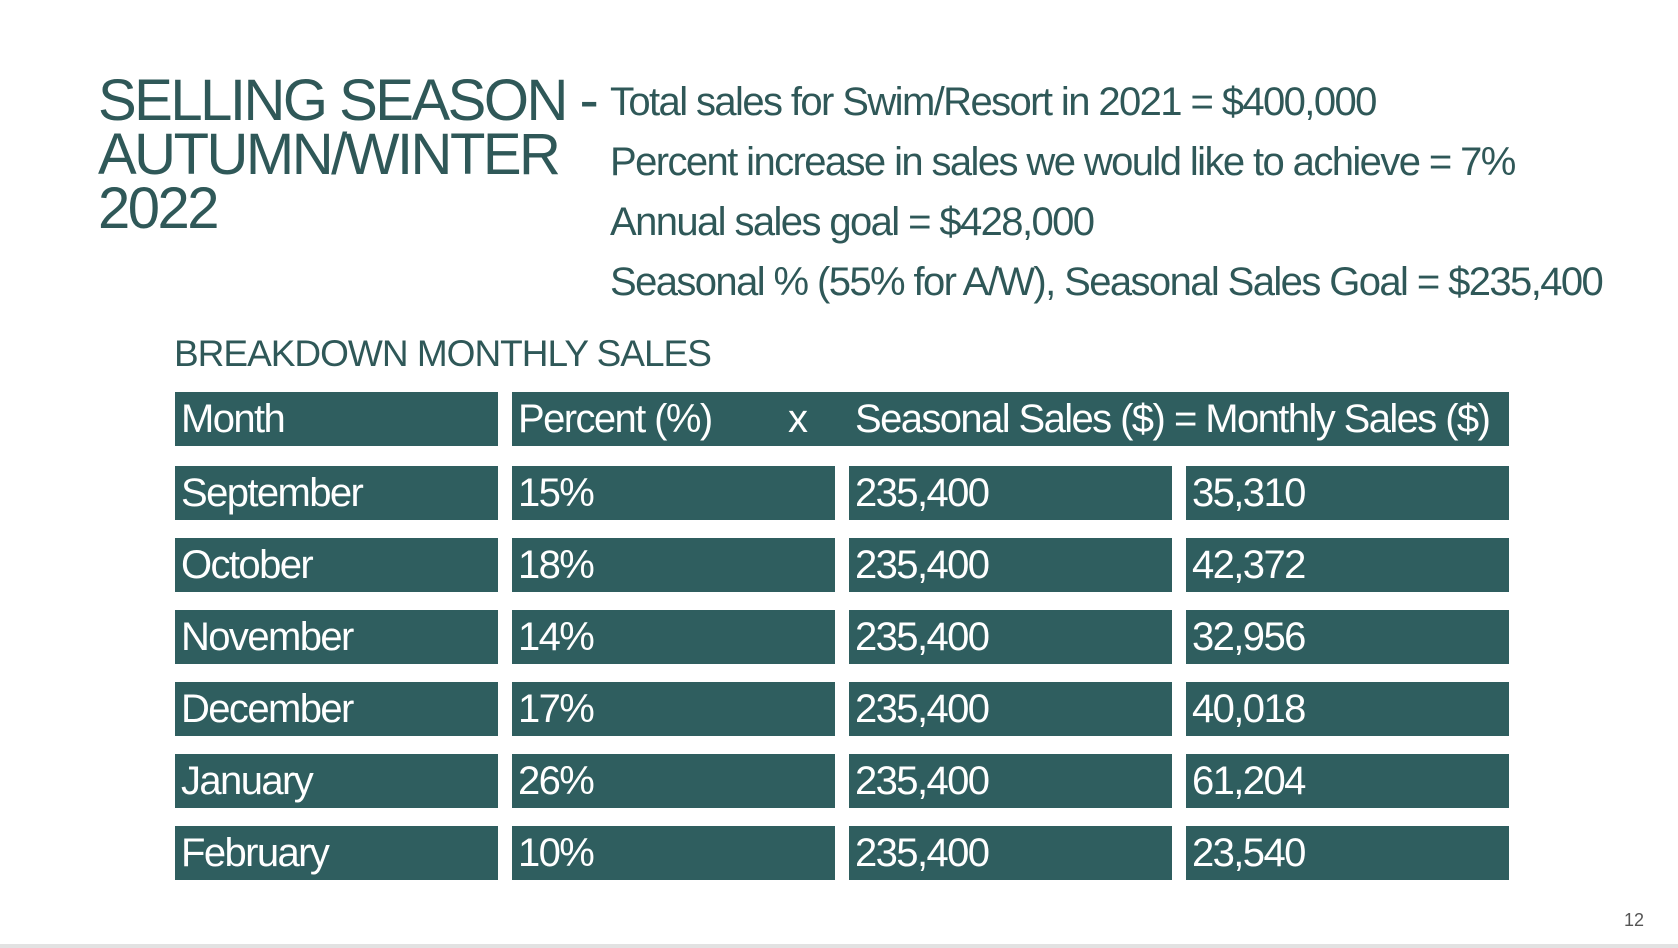  Describe the element at coordinates (443, 353) in the screenshot. I see `breakdown-subtitle: BREAKDOWN MONTHLY SALES` at that location.